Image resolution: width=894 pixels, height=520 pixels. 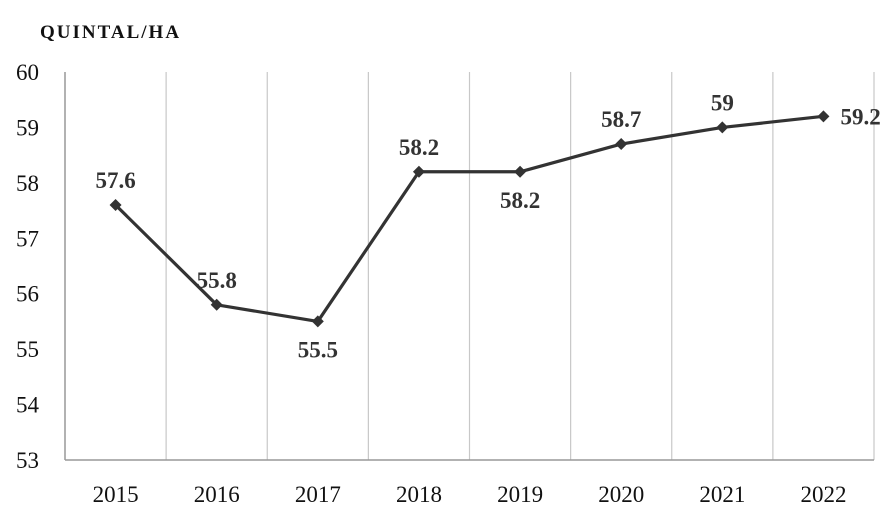 What do you see at coordinates (318, 494) in the screenshot?
I see `x-tick-label: 2017` at bounding box center [318, 494].